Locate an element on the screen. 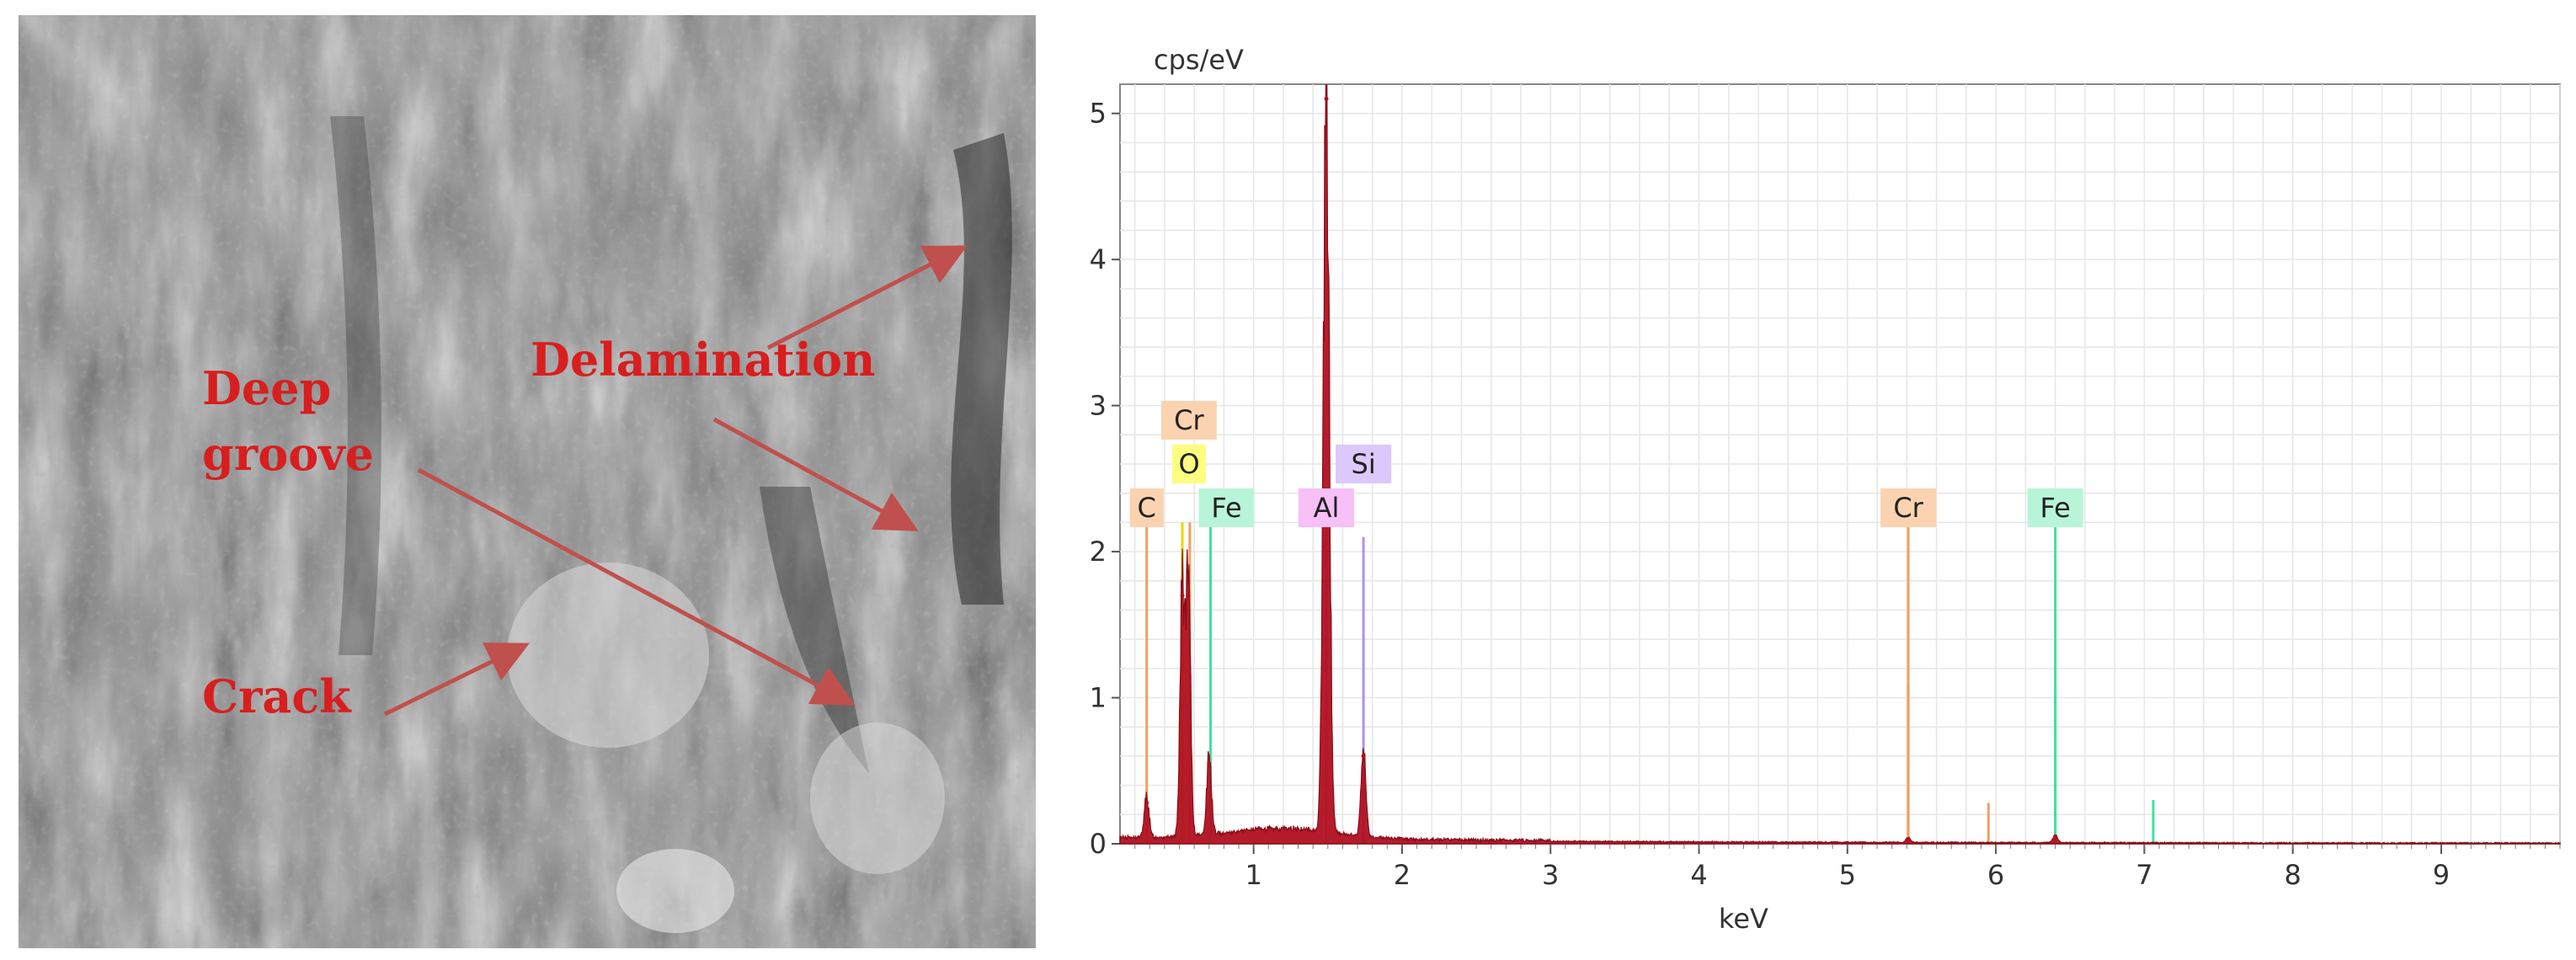 The image size is (2576, 960). x-tick-label: 5 is located at coordinates (1847, 875).